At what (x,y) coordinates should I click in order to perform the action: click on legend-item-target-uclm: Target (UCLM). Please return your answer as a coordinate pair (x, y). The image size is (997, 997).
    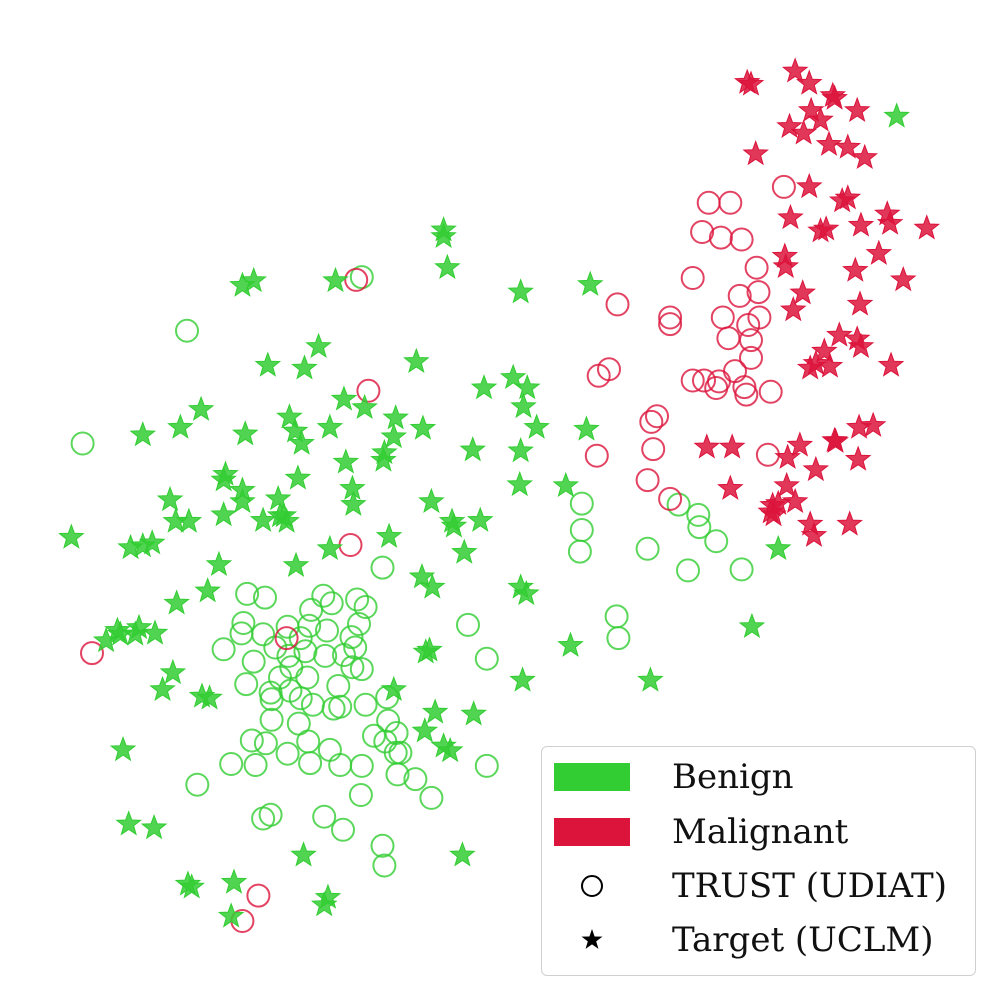
    Looking at the image, I should click on (744, 940).